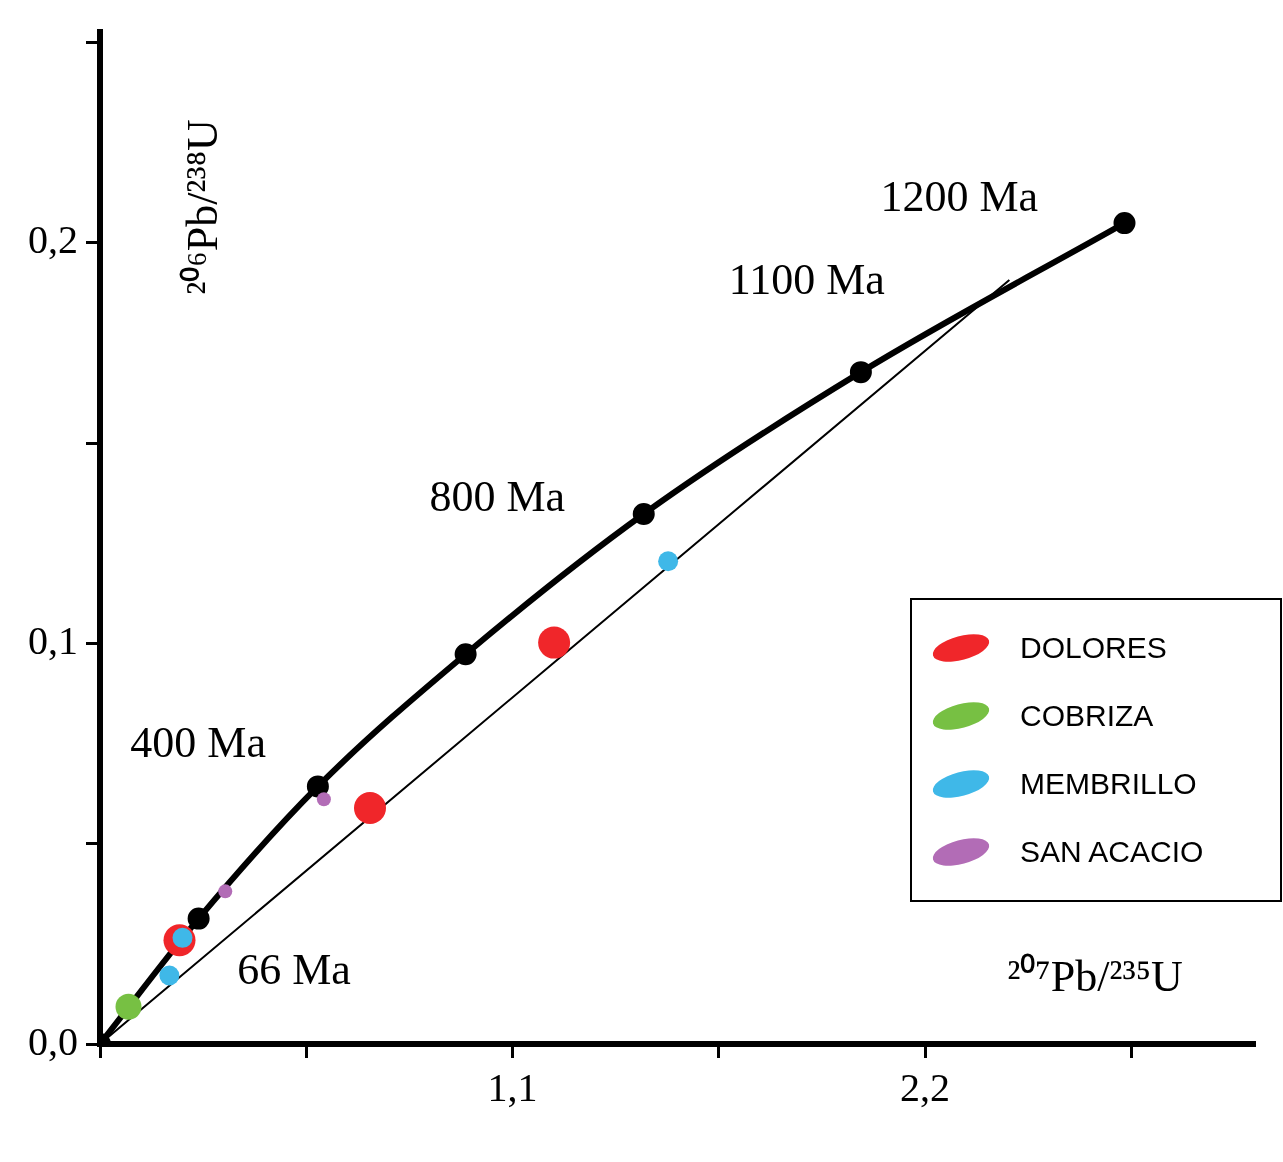 The image size is (1283, 1162). What do you see at coordinates (959, 196) in the screenshot?
I see `annotation: 1200 Ma` at bounding box center [959, 196].